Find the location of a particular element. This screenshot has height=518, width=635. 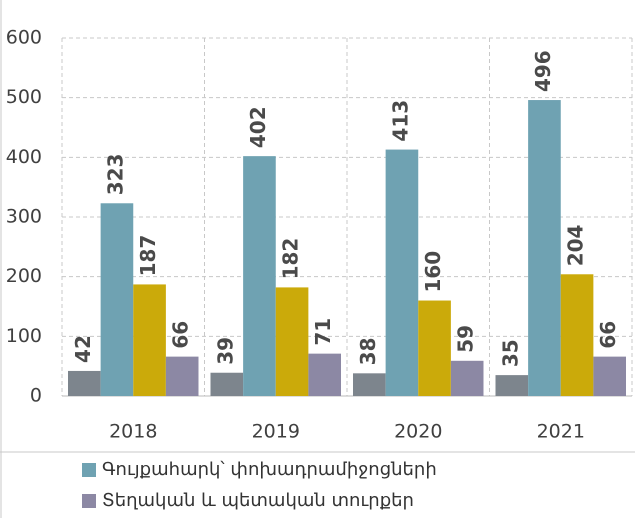

x-tick-label: 2021 is located at coordinates (561, 432).